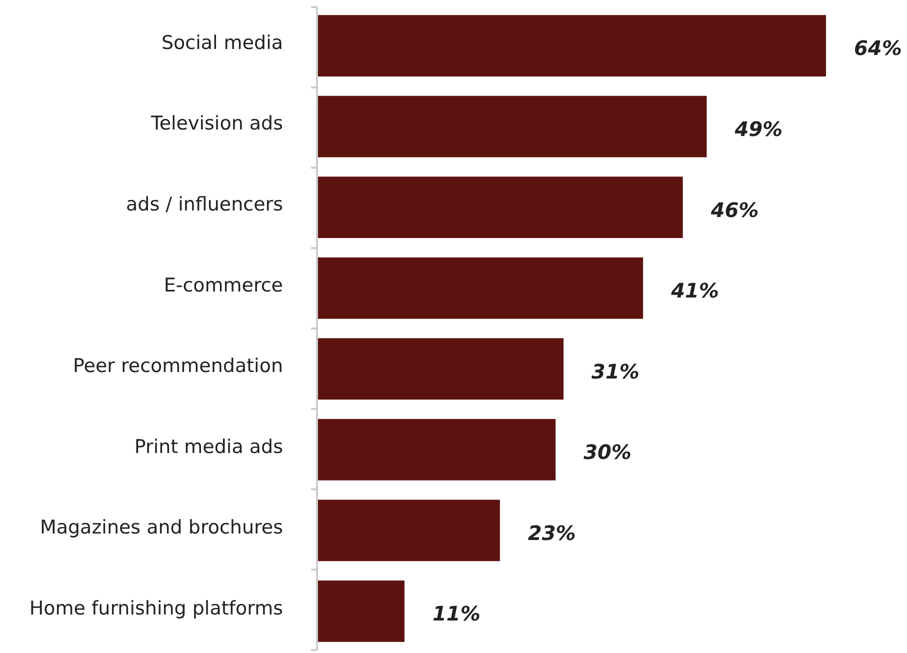 The image size is (907, 653). What do you see at coordinates (223, 285) in the screenshot?
I see `y-tick-label: E-commerce` at bounding box center [223, 285].